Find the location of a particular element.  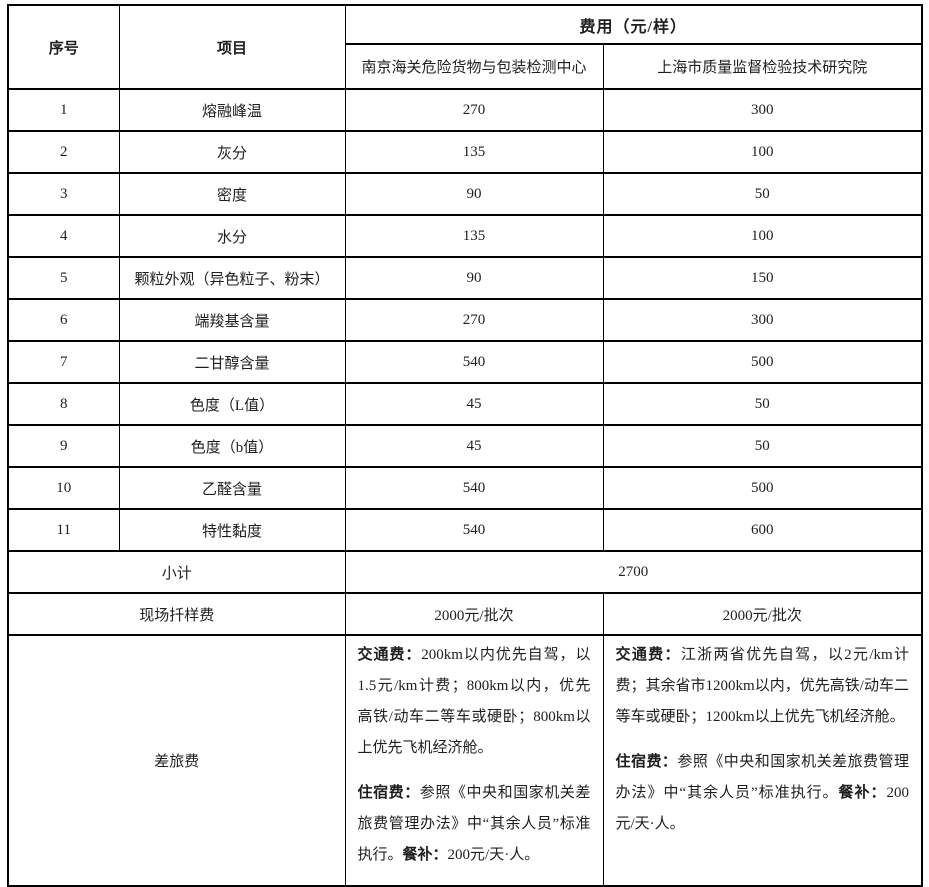

row-item: 水分 is located at coordinates (232, 236).